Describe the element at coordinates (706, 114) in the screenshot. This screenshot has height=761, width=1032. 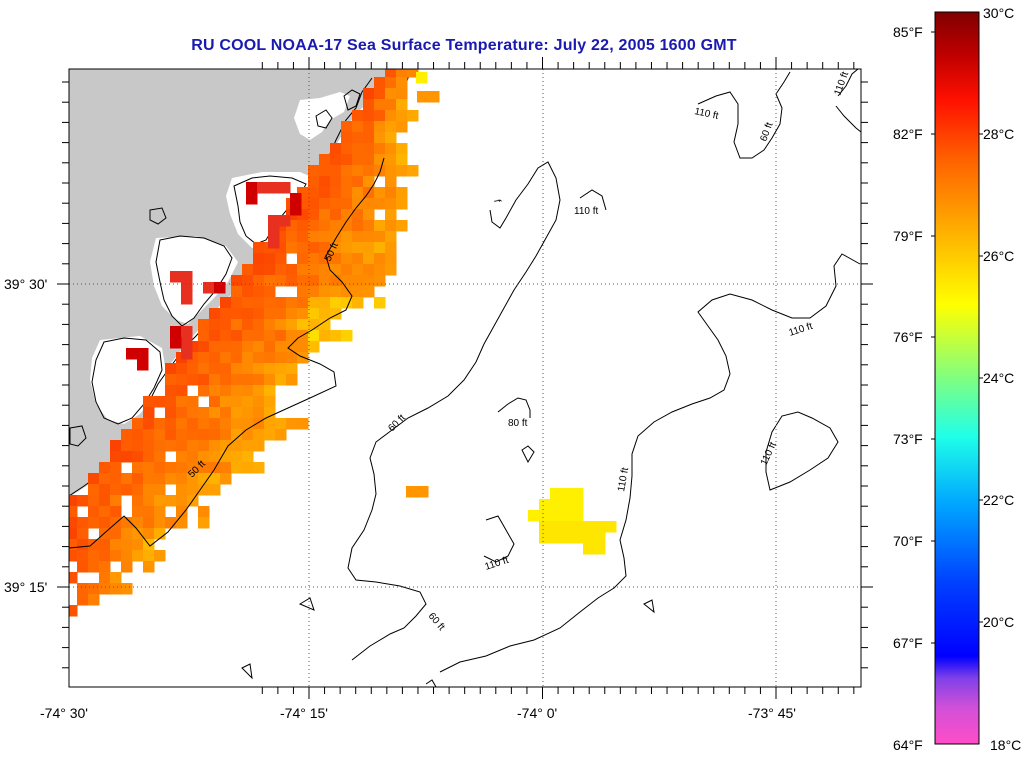
I see `contour-label: 110 ft` at that location.